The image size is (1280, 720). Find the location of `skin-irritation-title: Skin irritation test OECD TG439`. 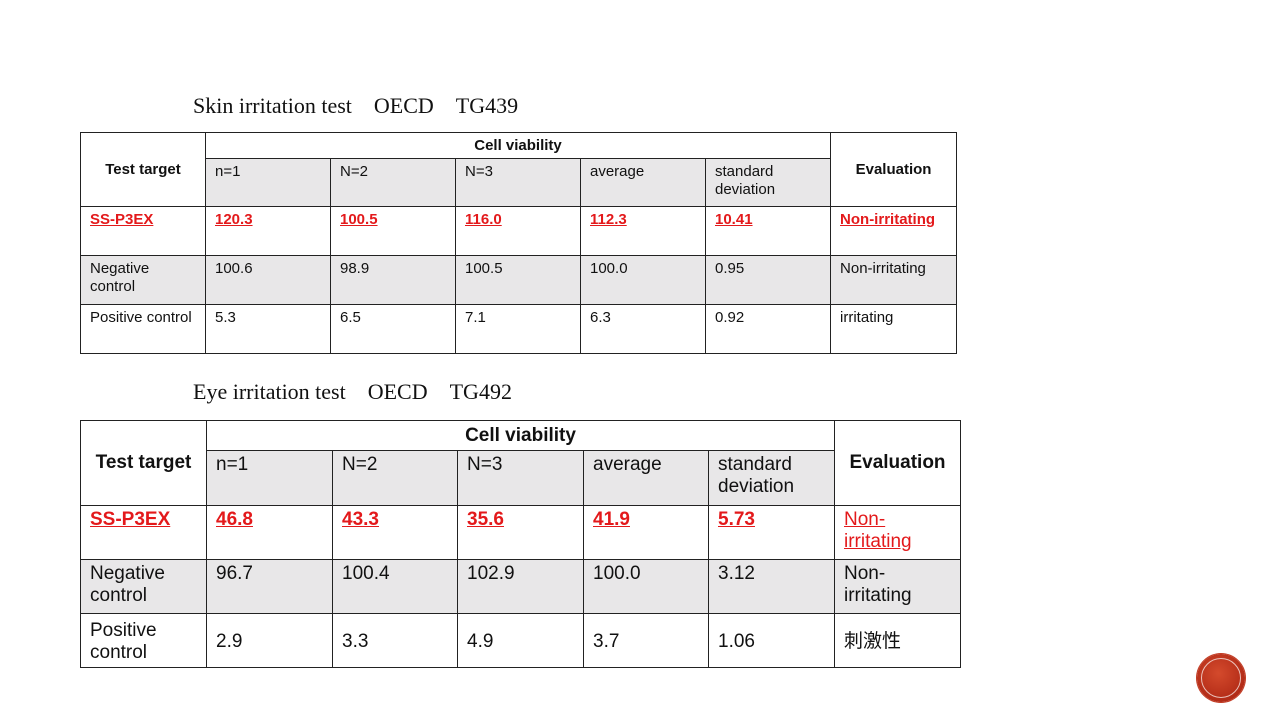

skin-irritation-title: Skin irritation test OECD TG439 is located at coordinates (356, 105).